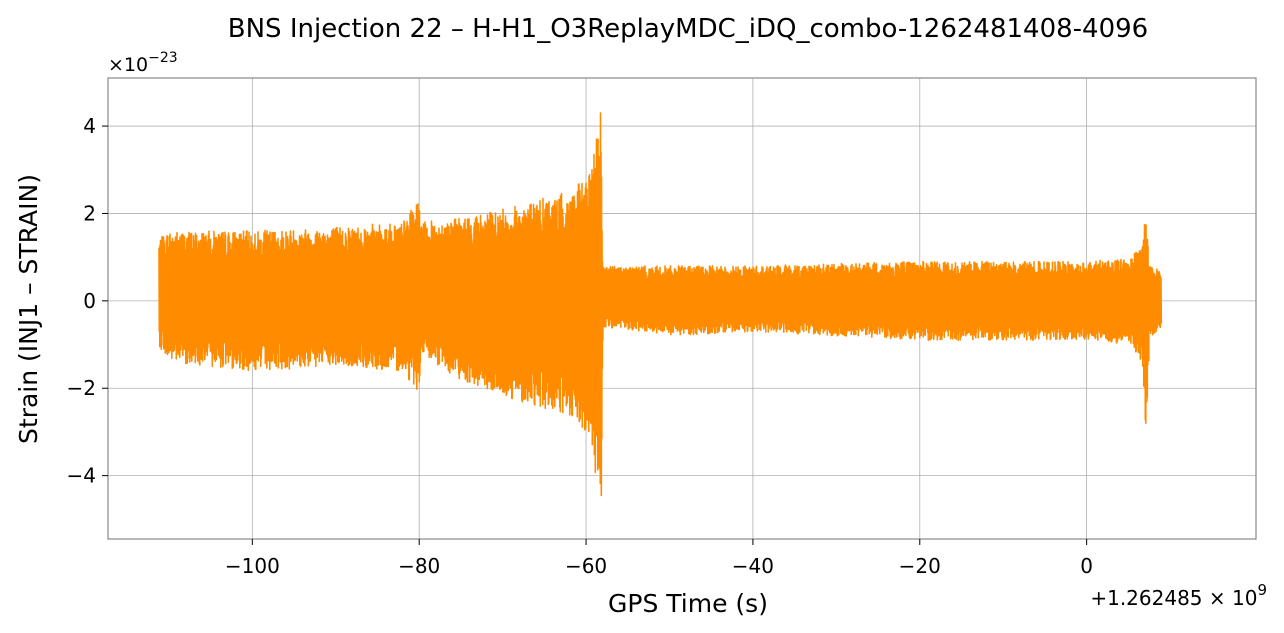 Image resolution: width=1284 pixels, height=633 pixels. I want to click on y-tick-label: −4, so click(81, 476).